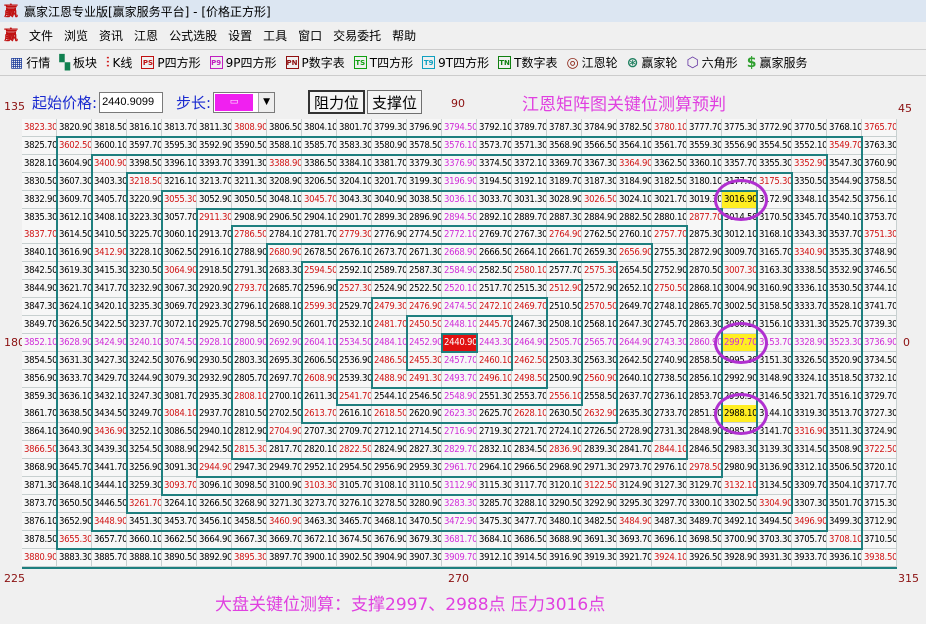  What do you see at coordinates (599, 235) in the screenshot?
I see `grid-cell: 2762.50` at bounding box center [599, 235].